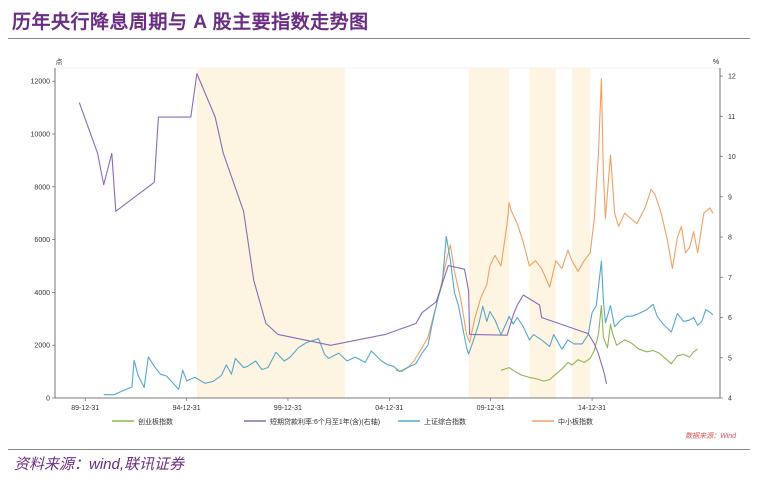  What do you see at coordinates (730, 238) in the screenshot?
I see `right-tick-label: 8` at bounding box center [730, 238].